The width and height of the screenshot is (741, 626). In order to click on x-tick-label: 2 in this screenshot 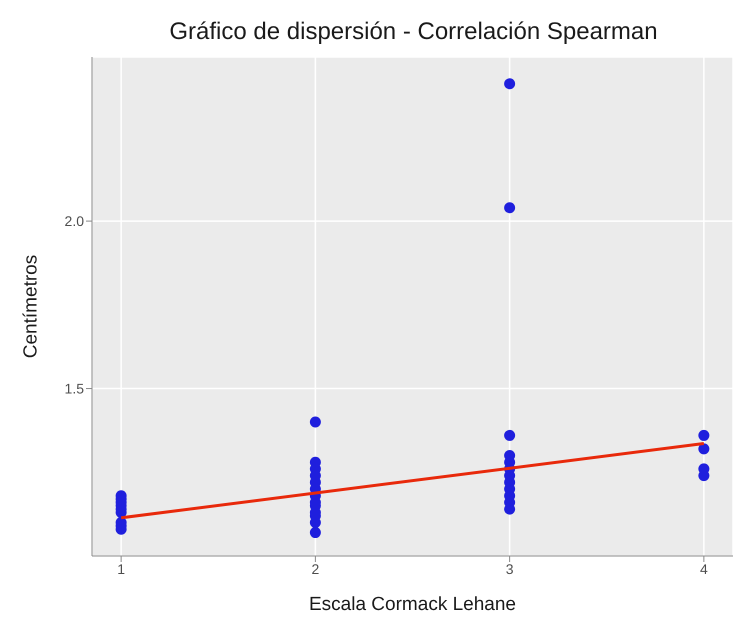, I will do `click(315, 568)`.